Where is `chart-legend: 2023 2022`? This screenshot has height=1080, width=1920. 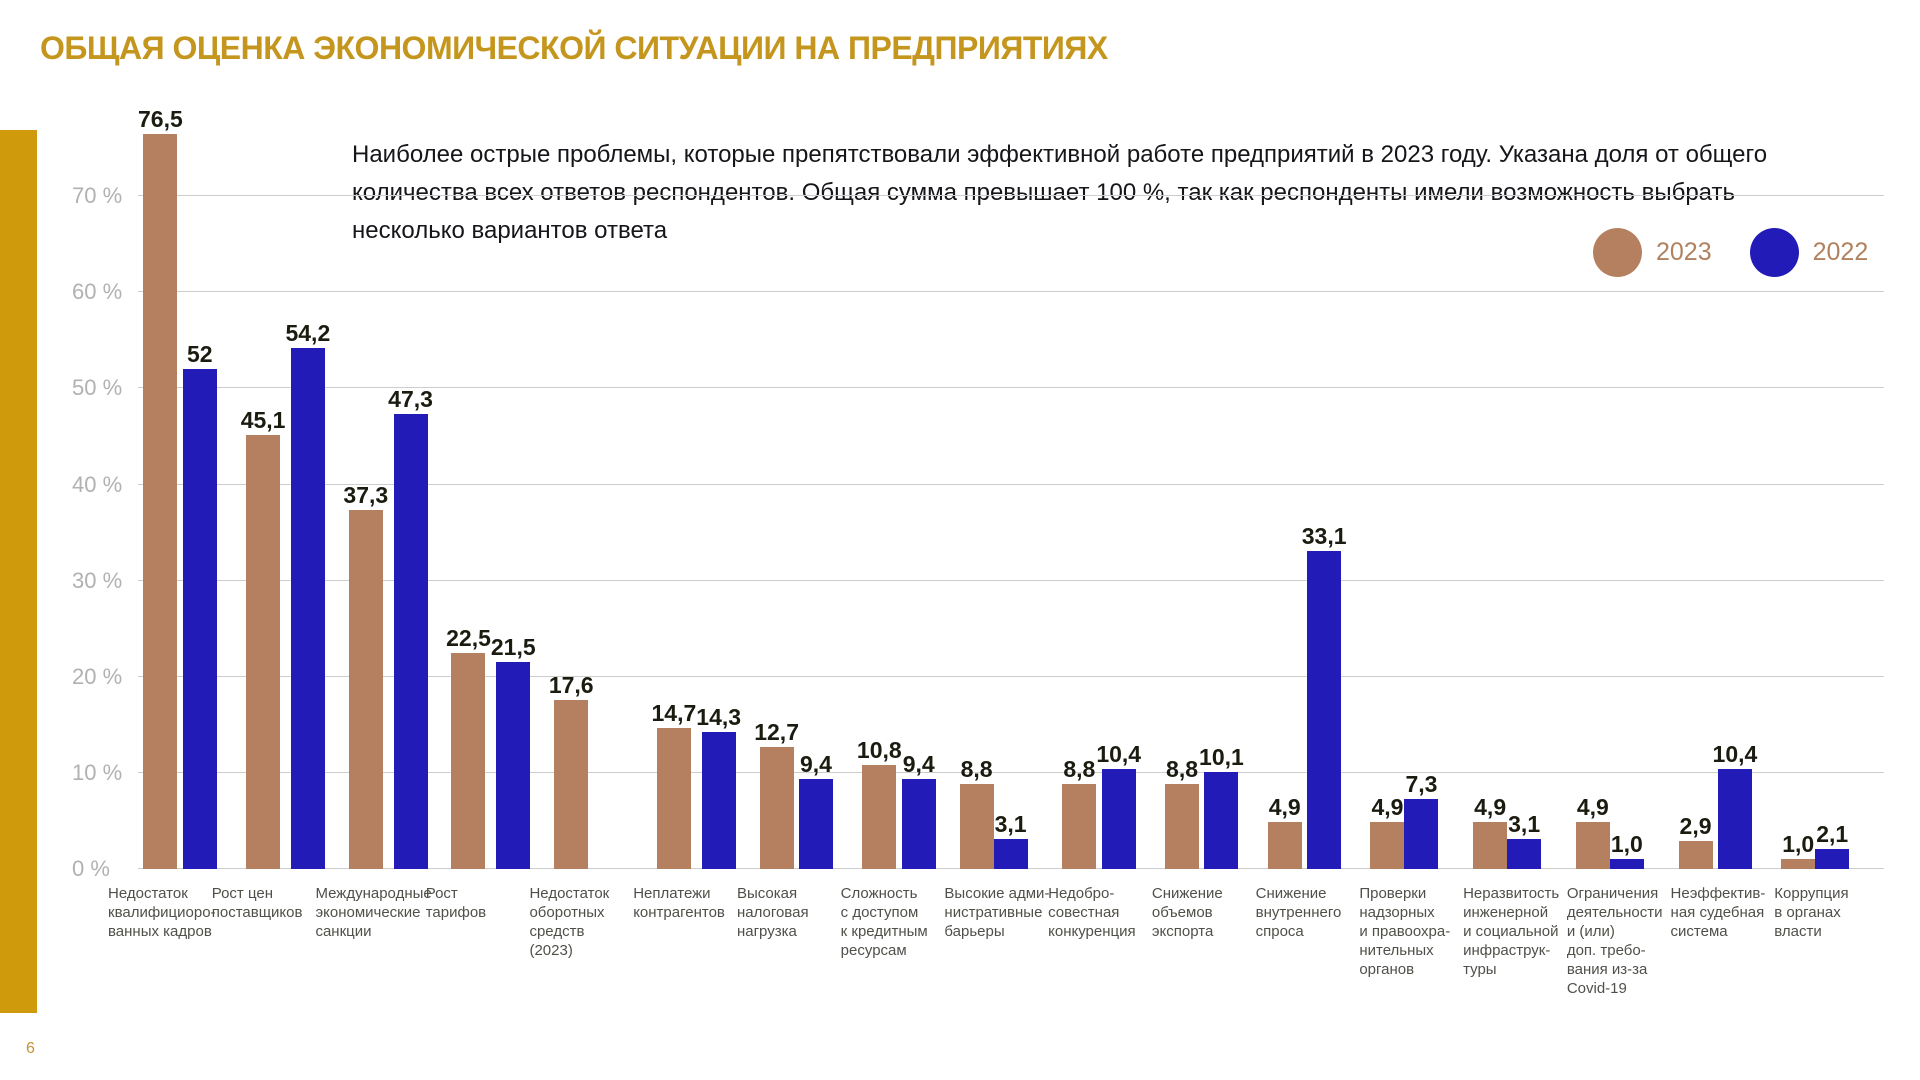
chart-legend: 2023 2022 is located at coordinates (1730, 252).